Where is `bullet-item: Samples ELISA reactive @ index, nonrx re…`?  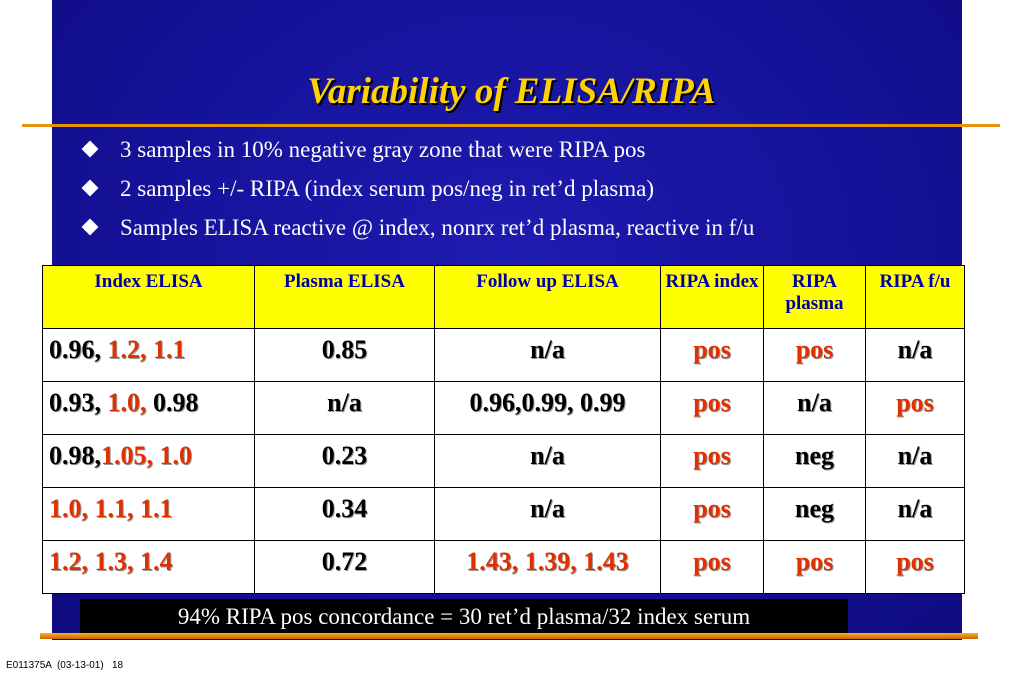
bullet-item: Samples ELISA reactive @ index, nonrx re… is located at coordinates (417, 233).